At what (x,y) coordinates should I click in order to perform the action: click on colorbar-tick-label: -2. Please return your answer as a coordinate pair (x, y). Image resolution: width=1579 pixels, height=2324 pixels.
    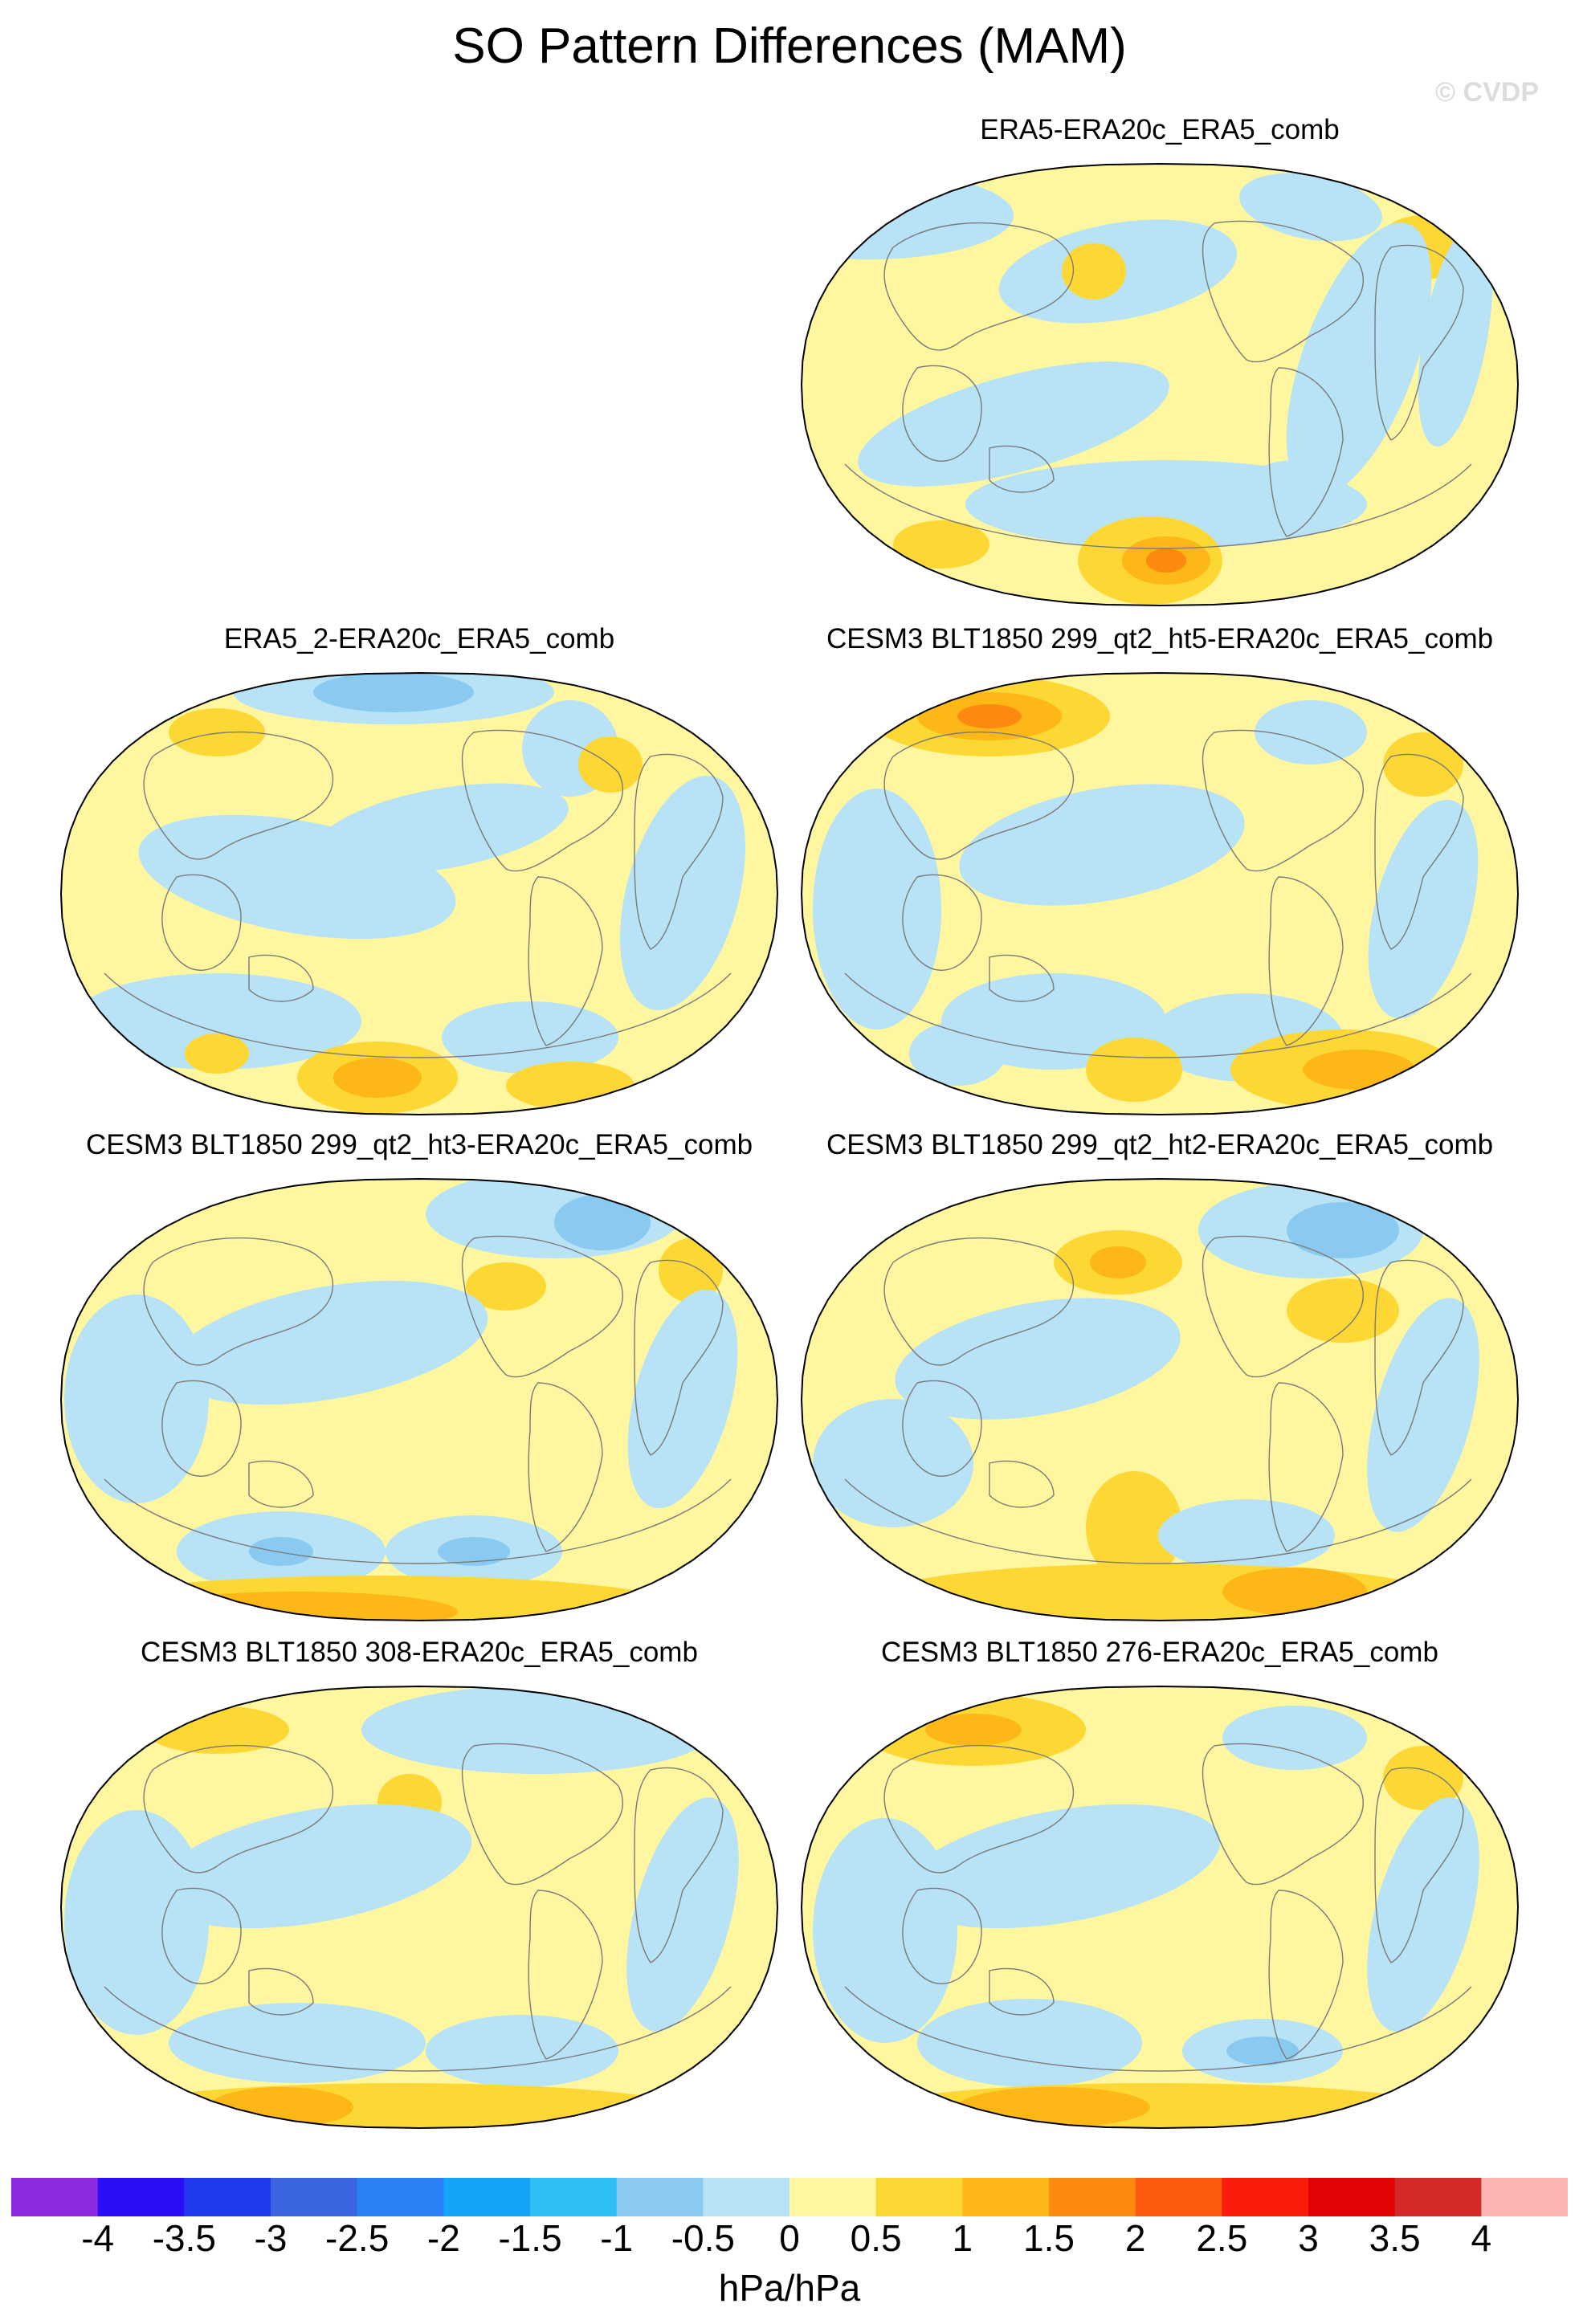
    Looking at the image, I should click on (443, 2238).